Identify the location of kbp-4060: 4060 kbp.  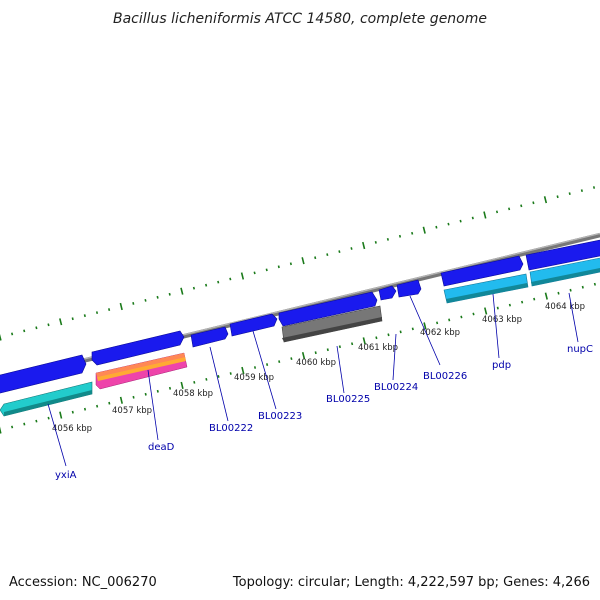
(316, 363).